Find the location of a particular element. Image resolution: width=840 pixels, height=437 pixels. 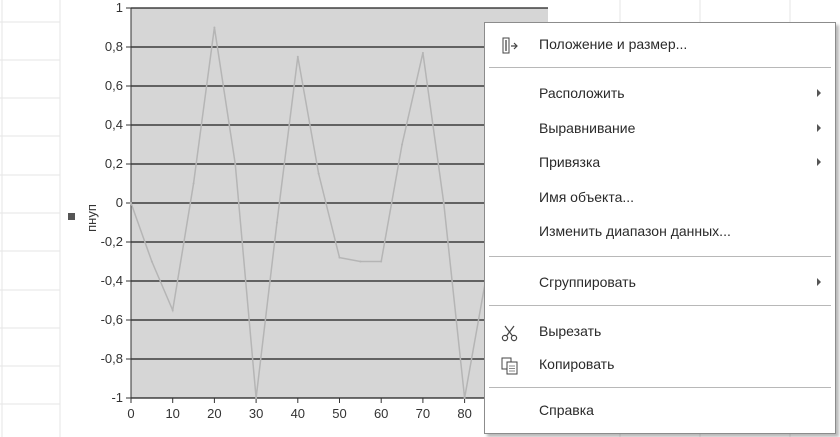

copy-icon is located at coordinates (510, 365).